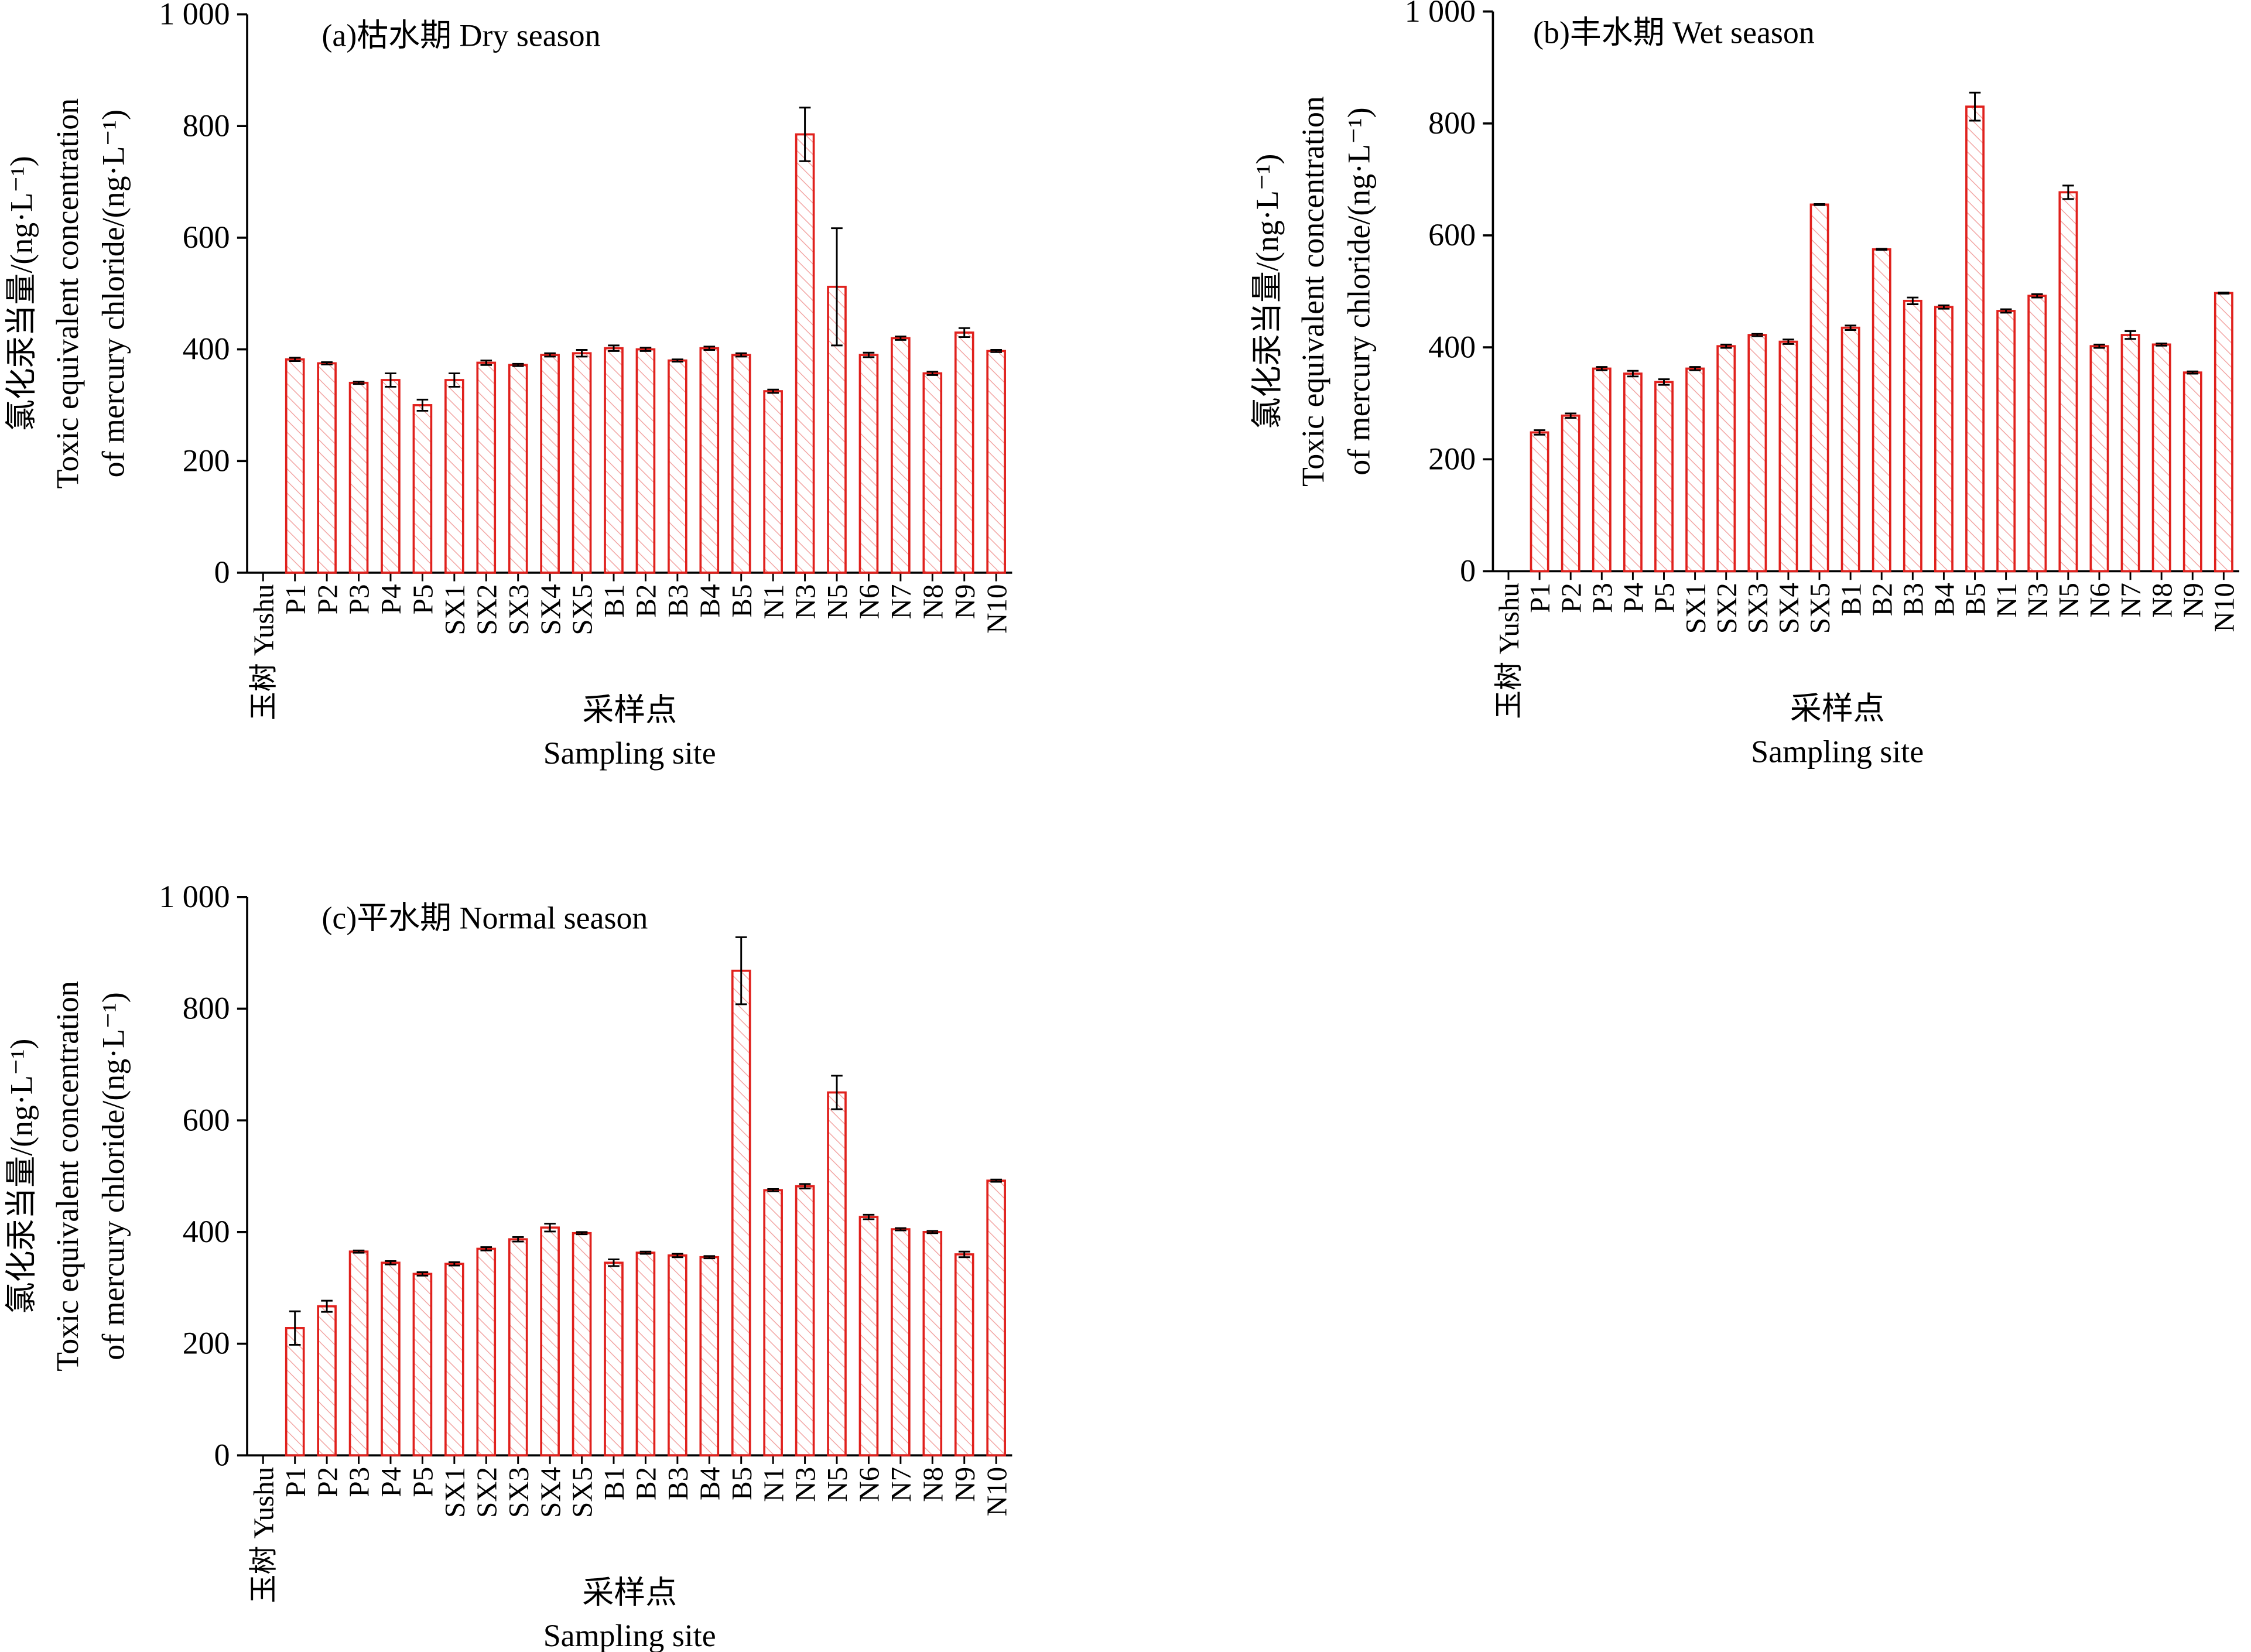 The image size is (2251, 1652). Describe the element at coordinates (67, 1176) in the screenshot. I see `y-axis-label: Toxic equivalent concentration` at that location.